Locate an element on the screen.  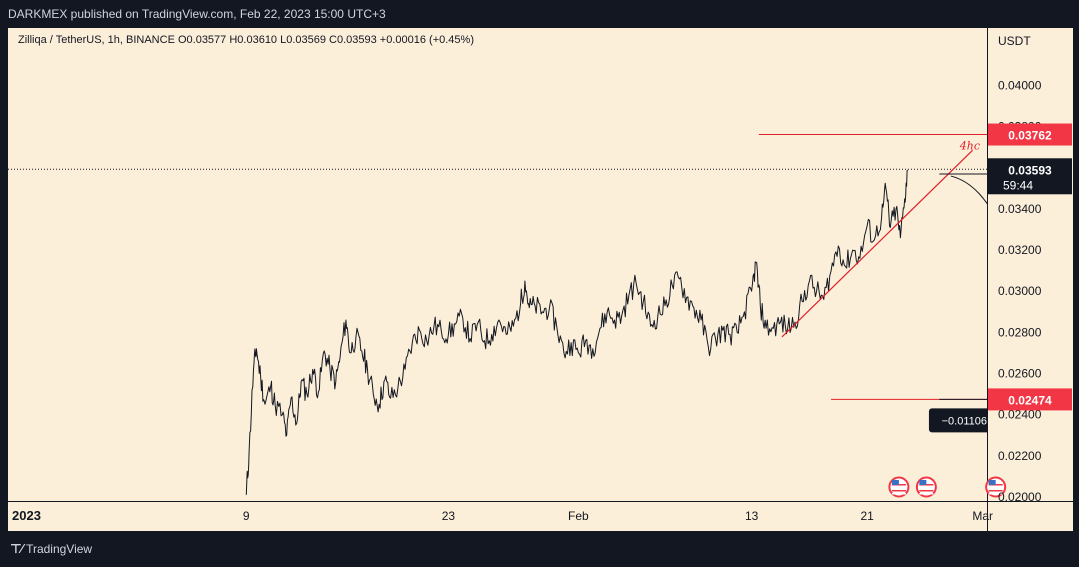
x-year-label: 2023 is located at coordinates (26, 515).